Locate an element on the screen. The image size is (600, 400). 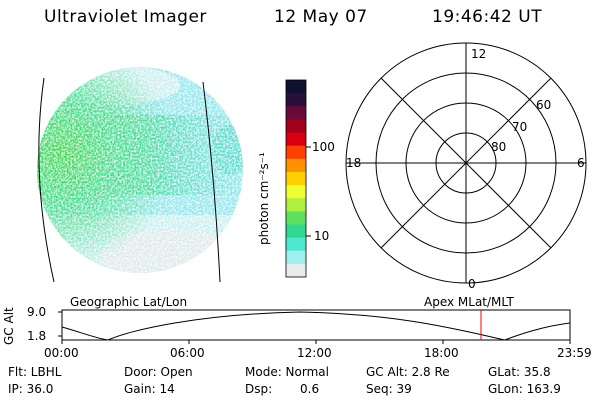
xtick-18: 18:00 is located at coordinates (441, 353).